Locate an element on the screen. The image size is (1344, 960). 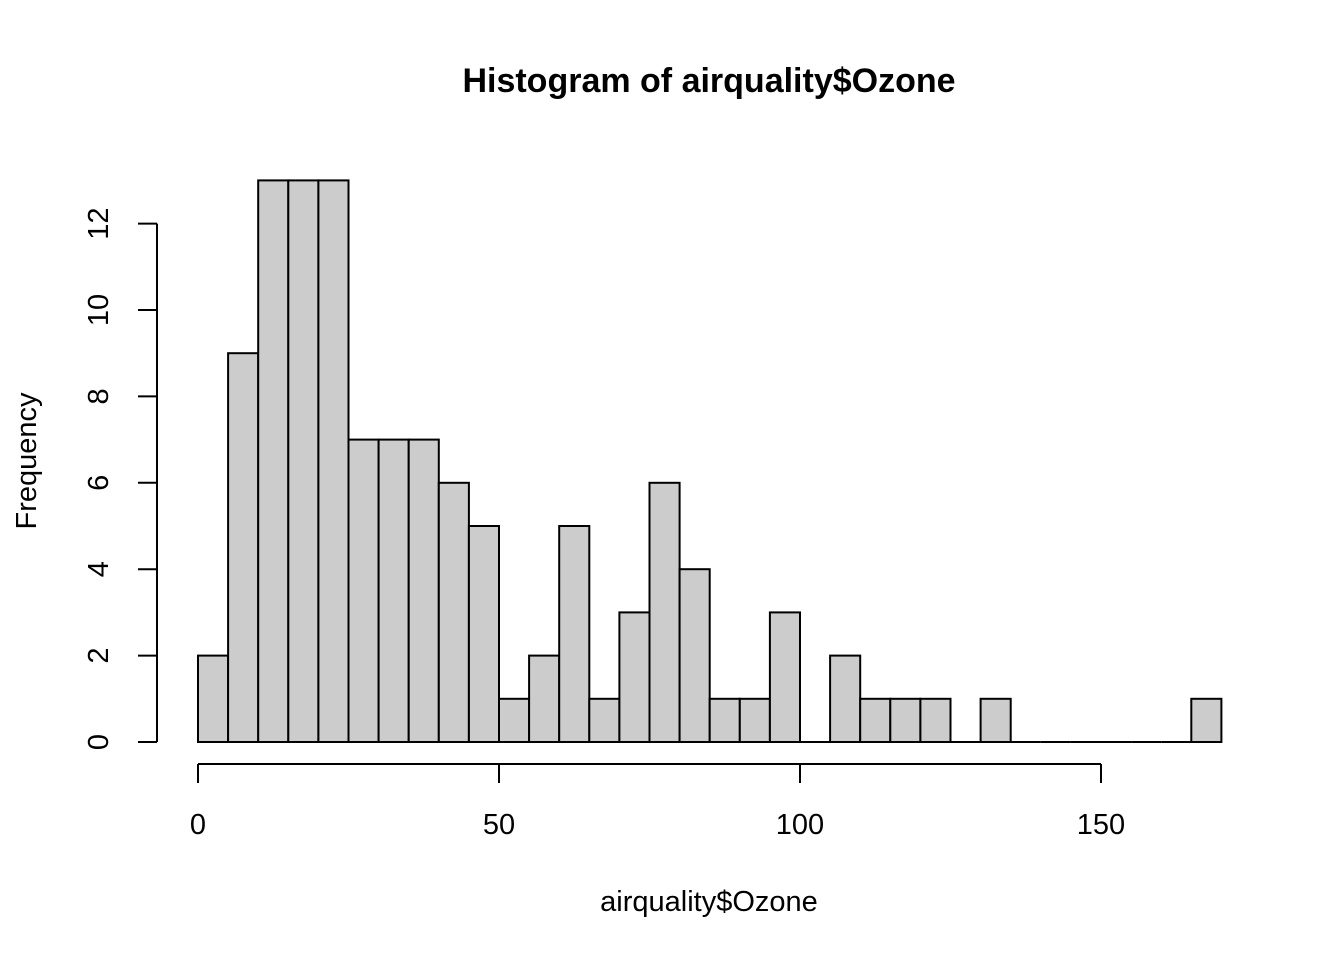
y-tick-label: 8 is located at coordinates (99, 396).